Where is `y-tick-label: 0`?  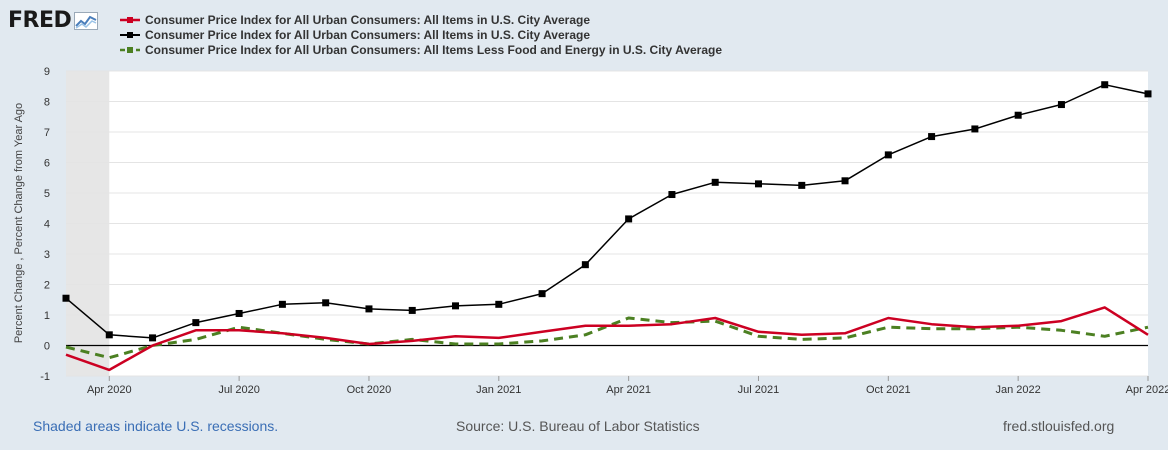 y-tick-label: 0 is located at coordinates (47, 347).